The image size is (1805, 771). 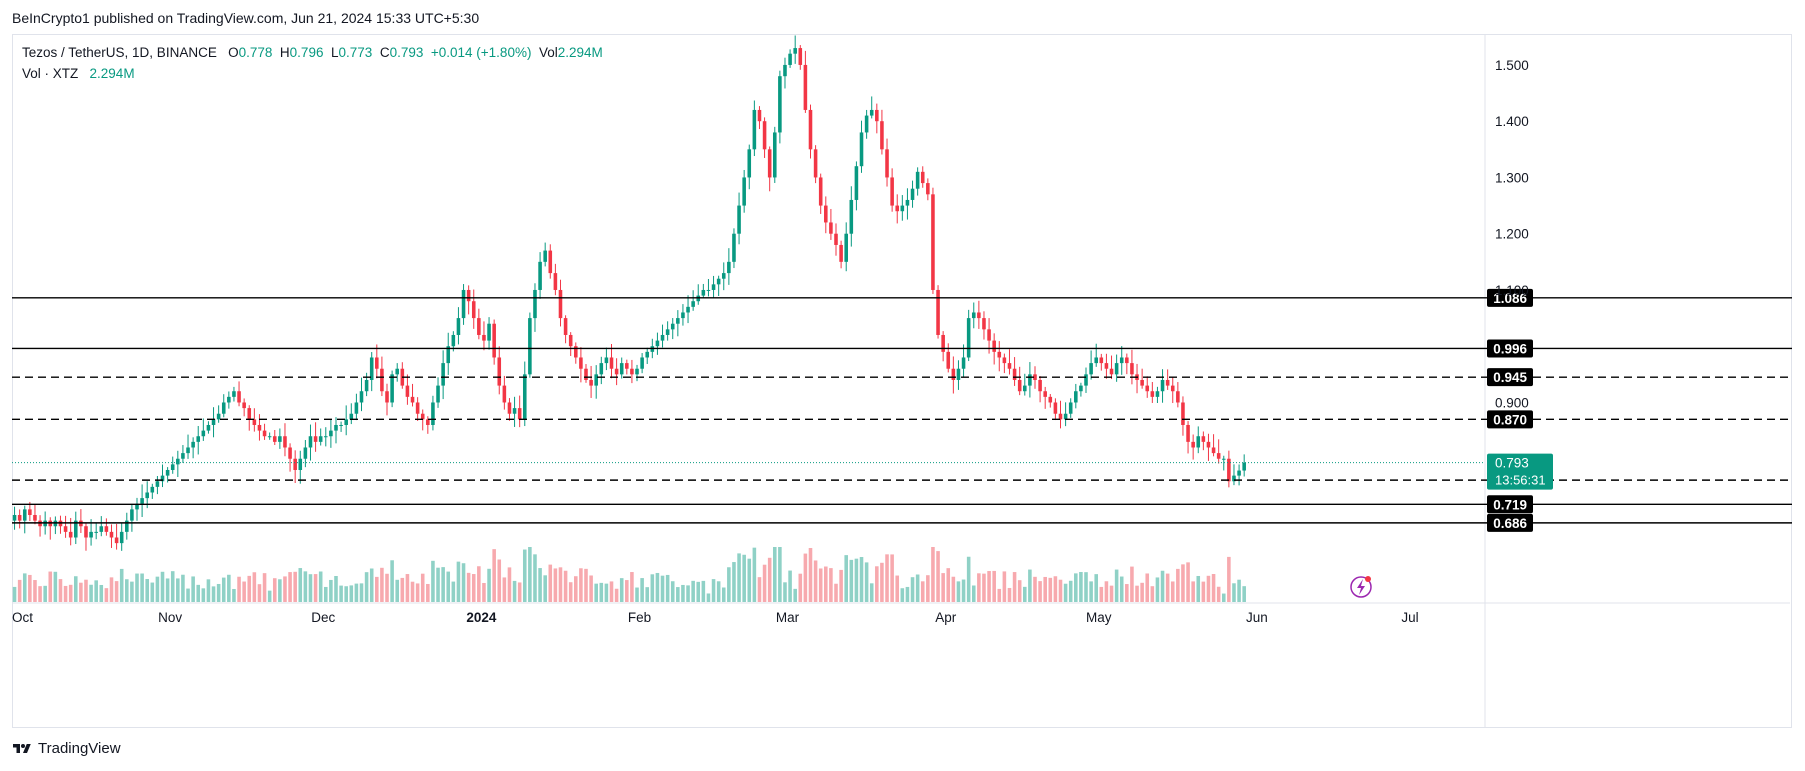 I want to click on legend-low: 0.773, so click(x=355, y=52).